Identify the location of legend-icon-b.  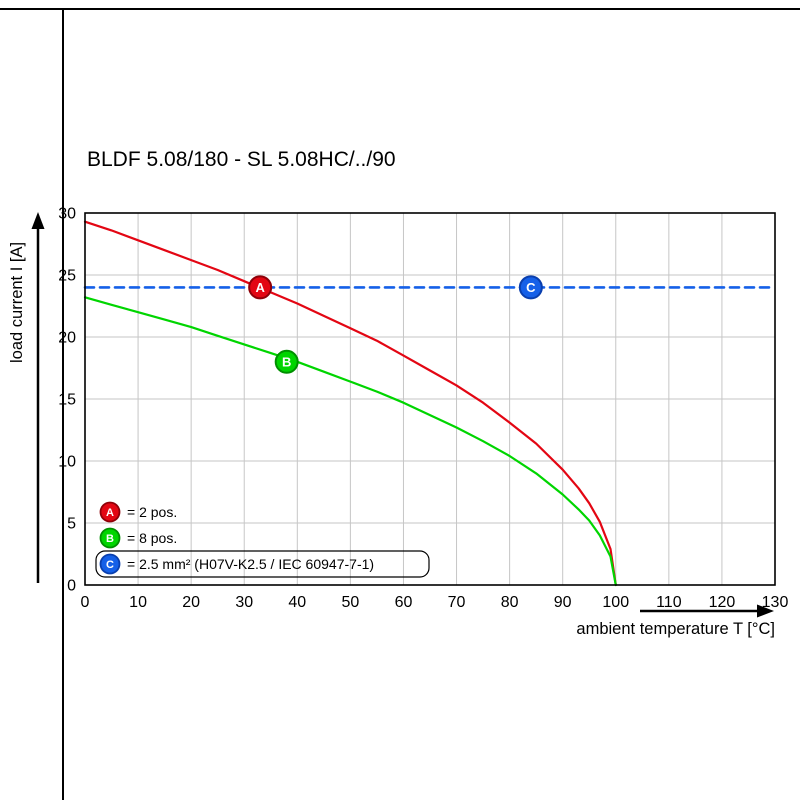
(110, 538).